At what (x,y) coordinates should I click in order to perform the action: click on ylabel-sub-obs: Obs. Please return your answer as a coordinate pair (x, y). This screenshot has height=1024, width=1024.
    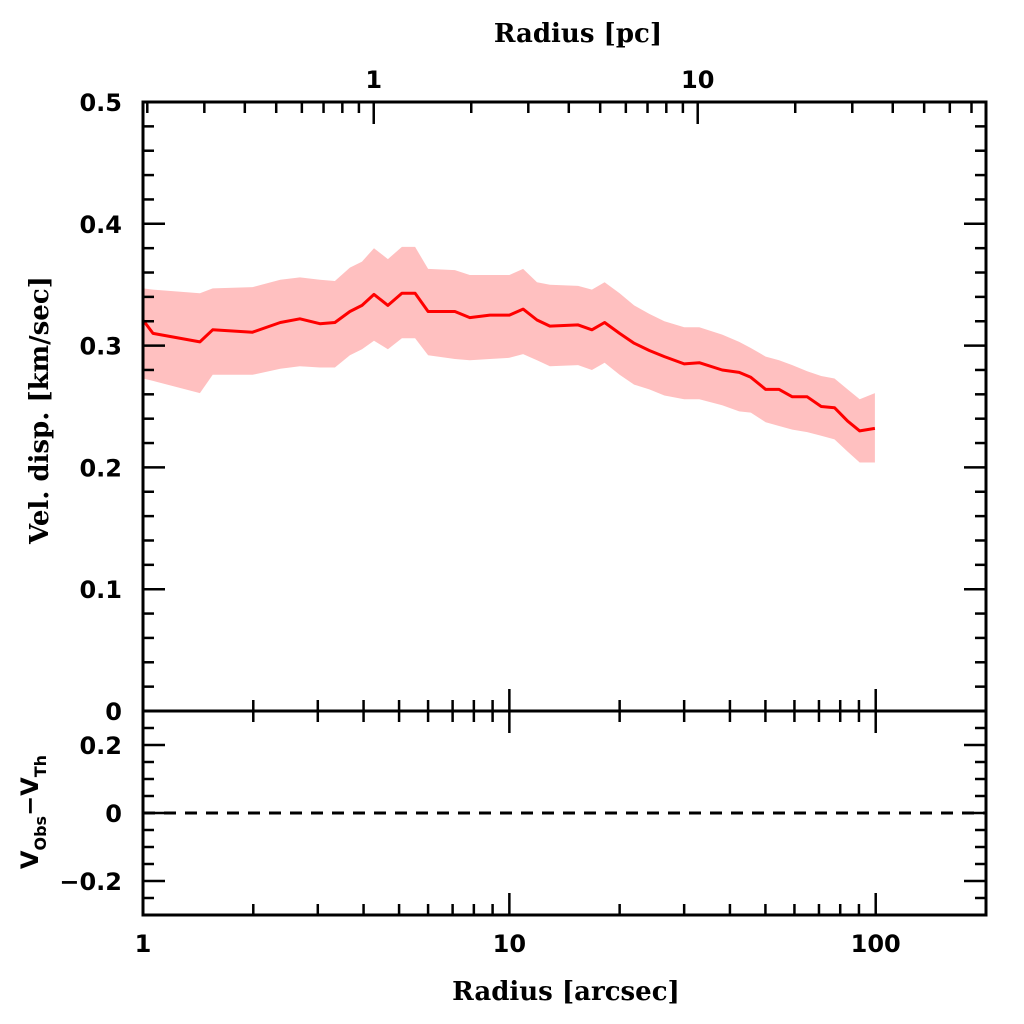
    Looking at the image, I should click on (40, 833).